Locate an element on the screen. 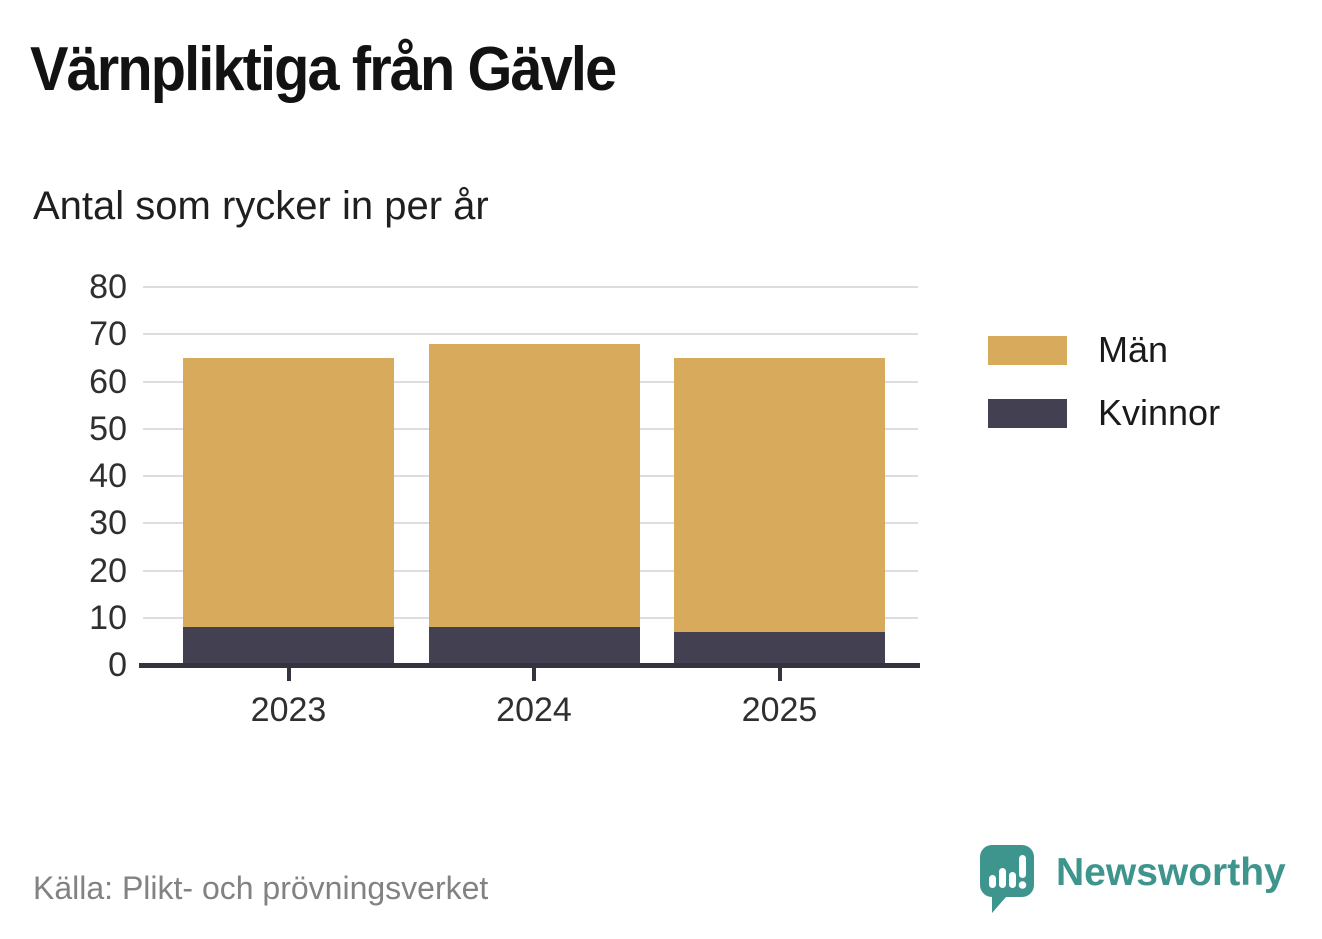 The width and height of the screenshot is (1322, 939). y-axis-tick-label: 30 is located at coordinates (108, 523).